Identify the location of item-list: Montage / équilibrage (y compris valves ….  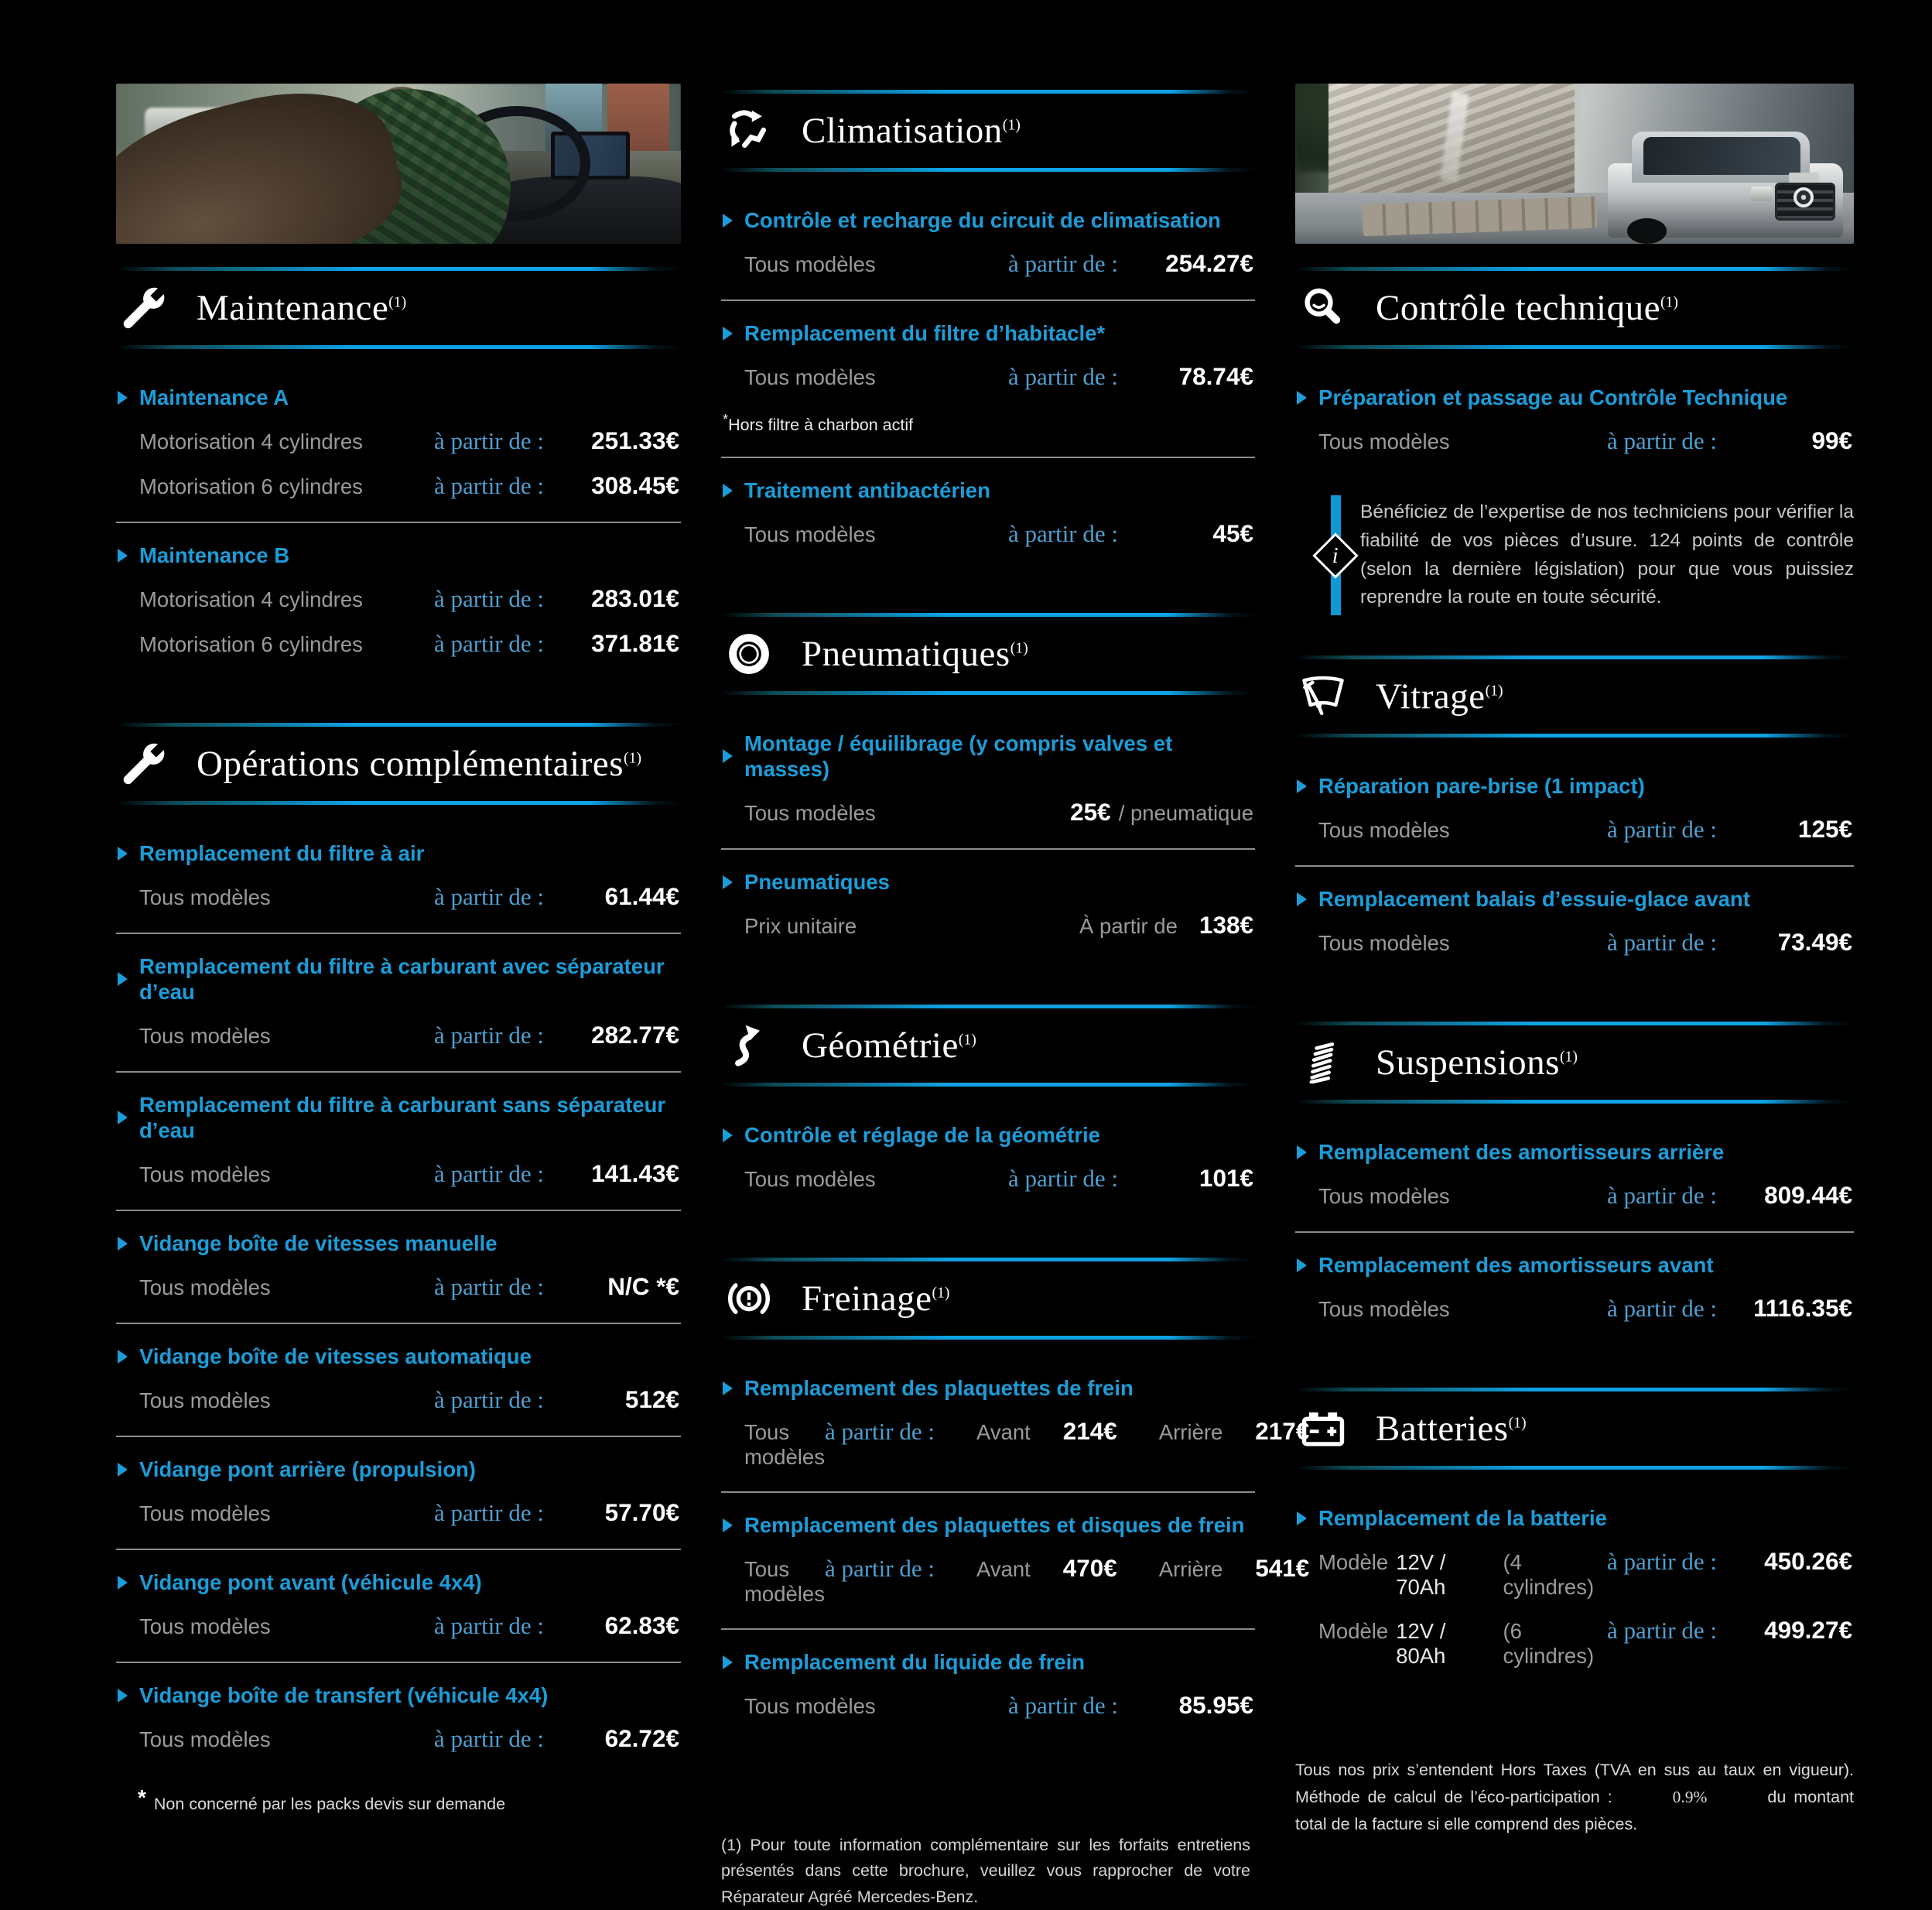
(988, 846).